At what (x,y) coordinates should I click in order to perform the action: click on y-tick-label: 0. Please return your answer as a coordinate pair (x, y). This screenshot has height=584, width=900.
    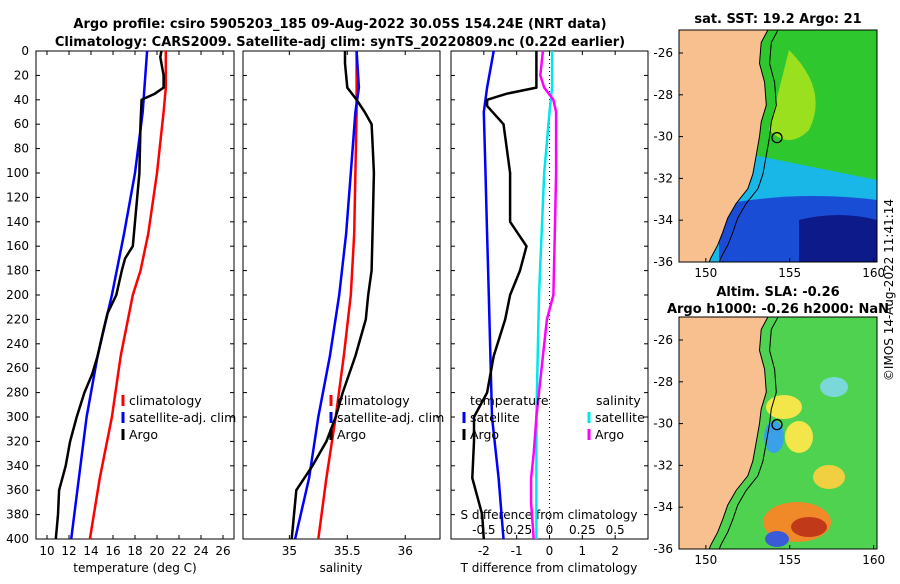
    Looking at the image, I should click on (25, 51).